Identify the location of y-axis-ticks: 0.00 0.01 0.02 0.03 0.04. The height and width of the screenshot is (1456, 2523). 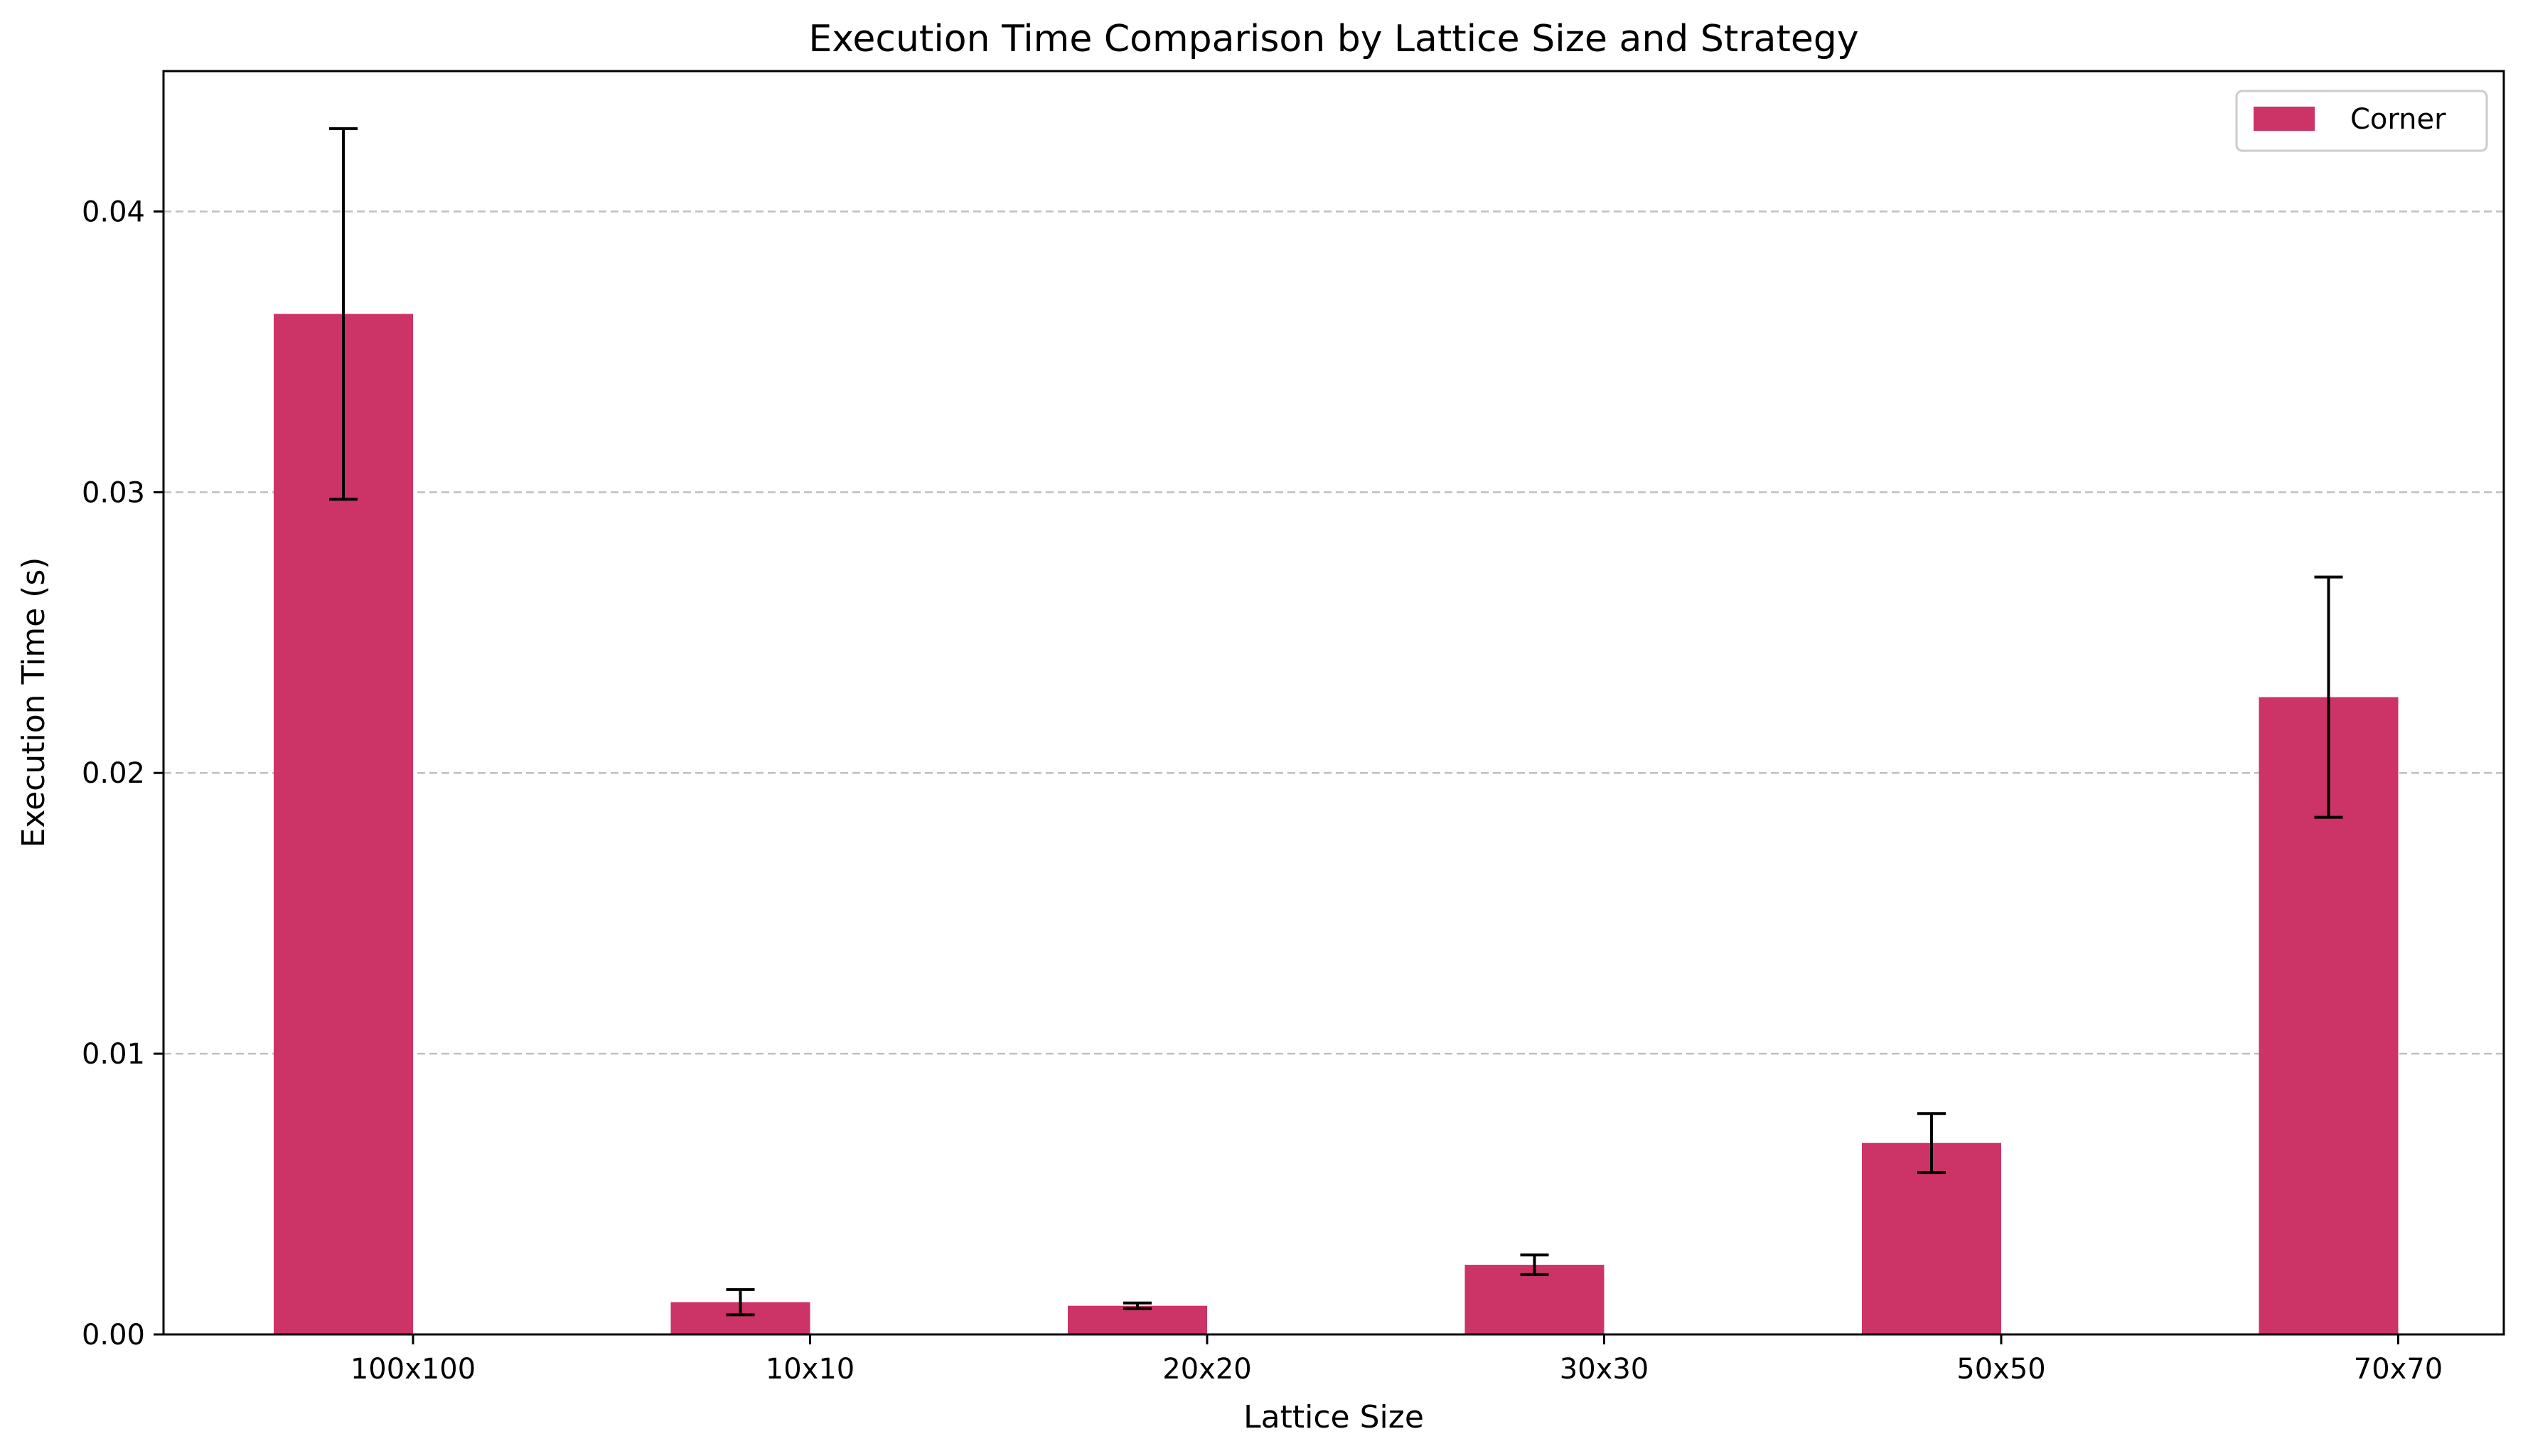
(123, 773).